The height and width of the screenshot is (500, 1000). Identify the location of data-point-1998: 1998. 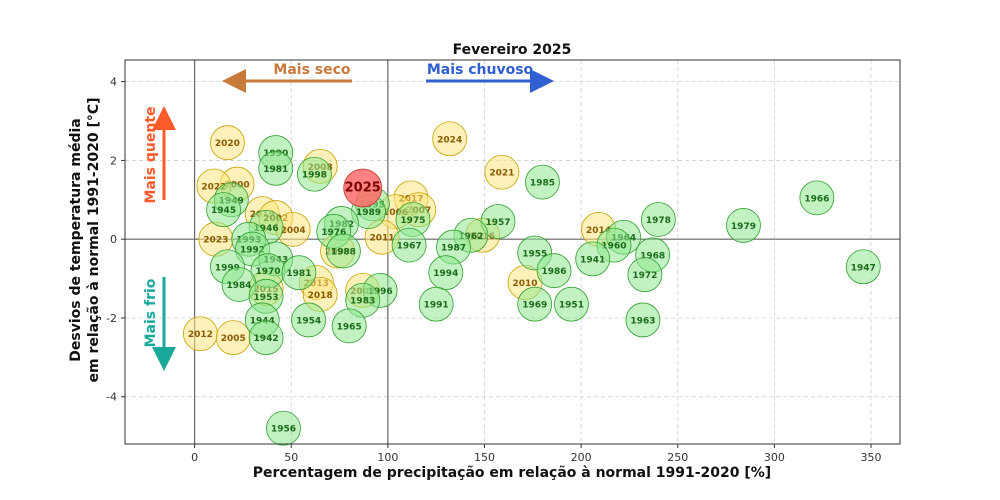
(314, 174).